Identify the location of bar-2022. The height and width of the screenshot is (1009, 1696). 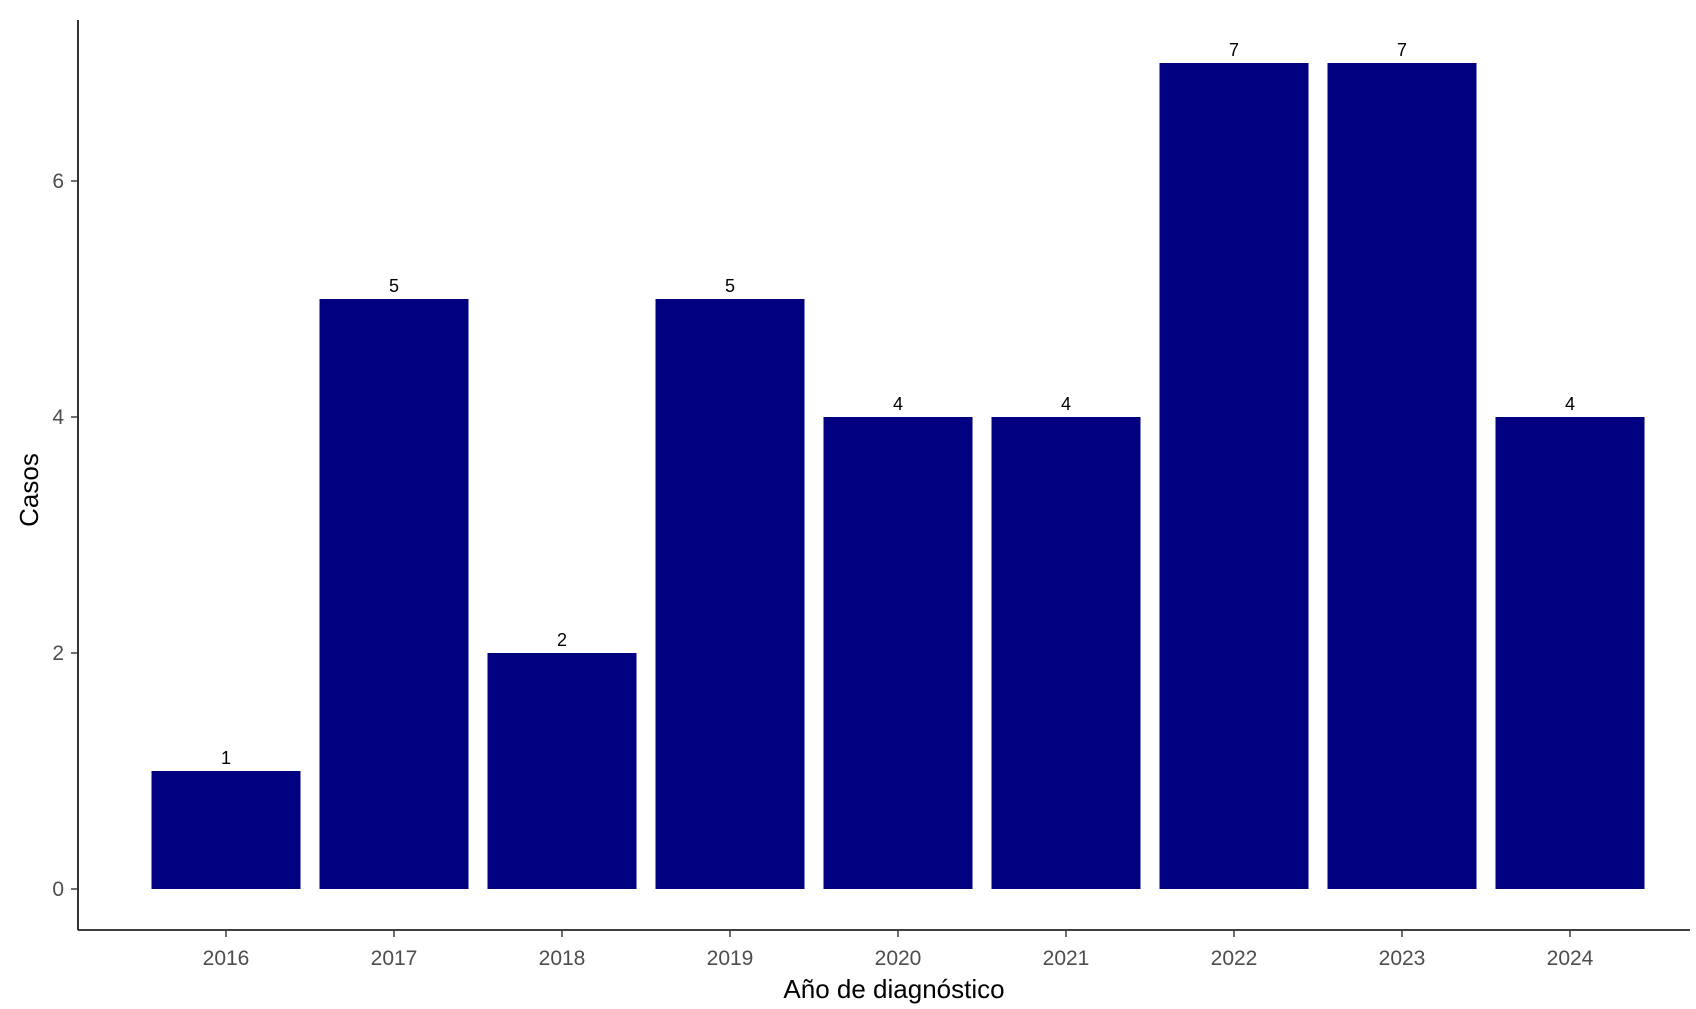
(1234, 476).